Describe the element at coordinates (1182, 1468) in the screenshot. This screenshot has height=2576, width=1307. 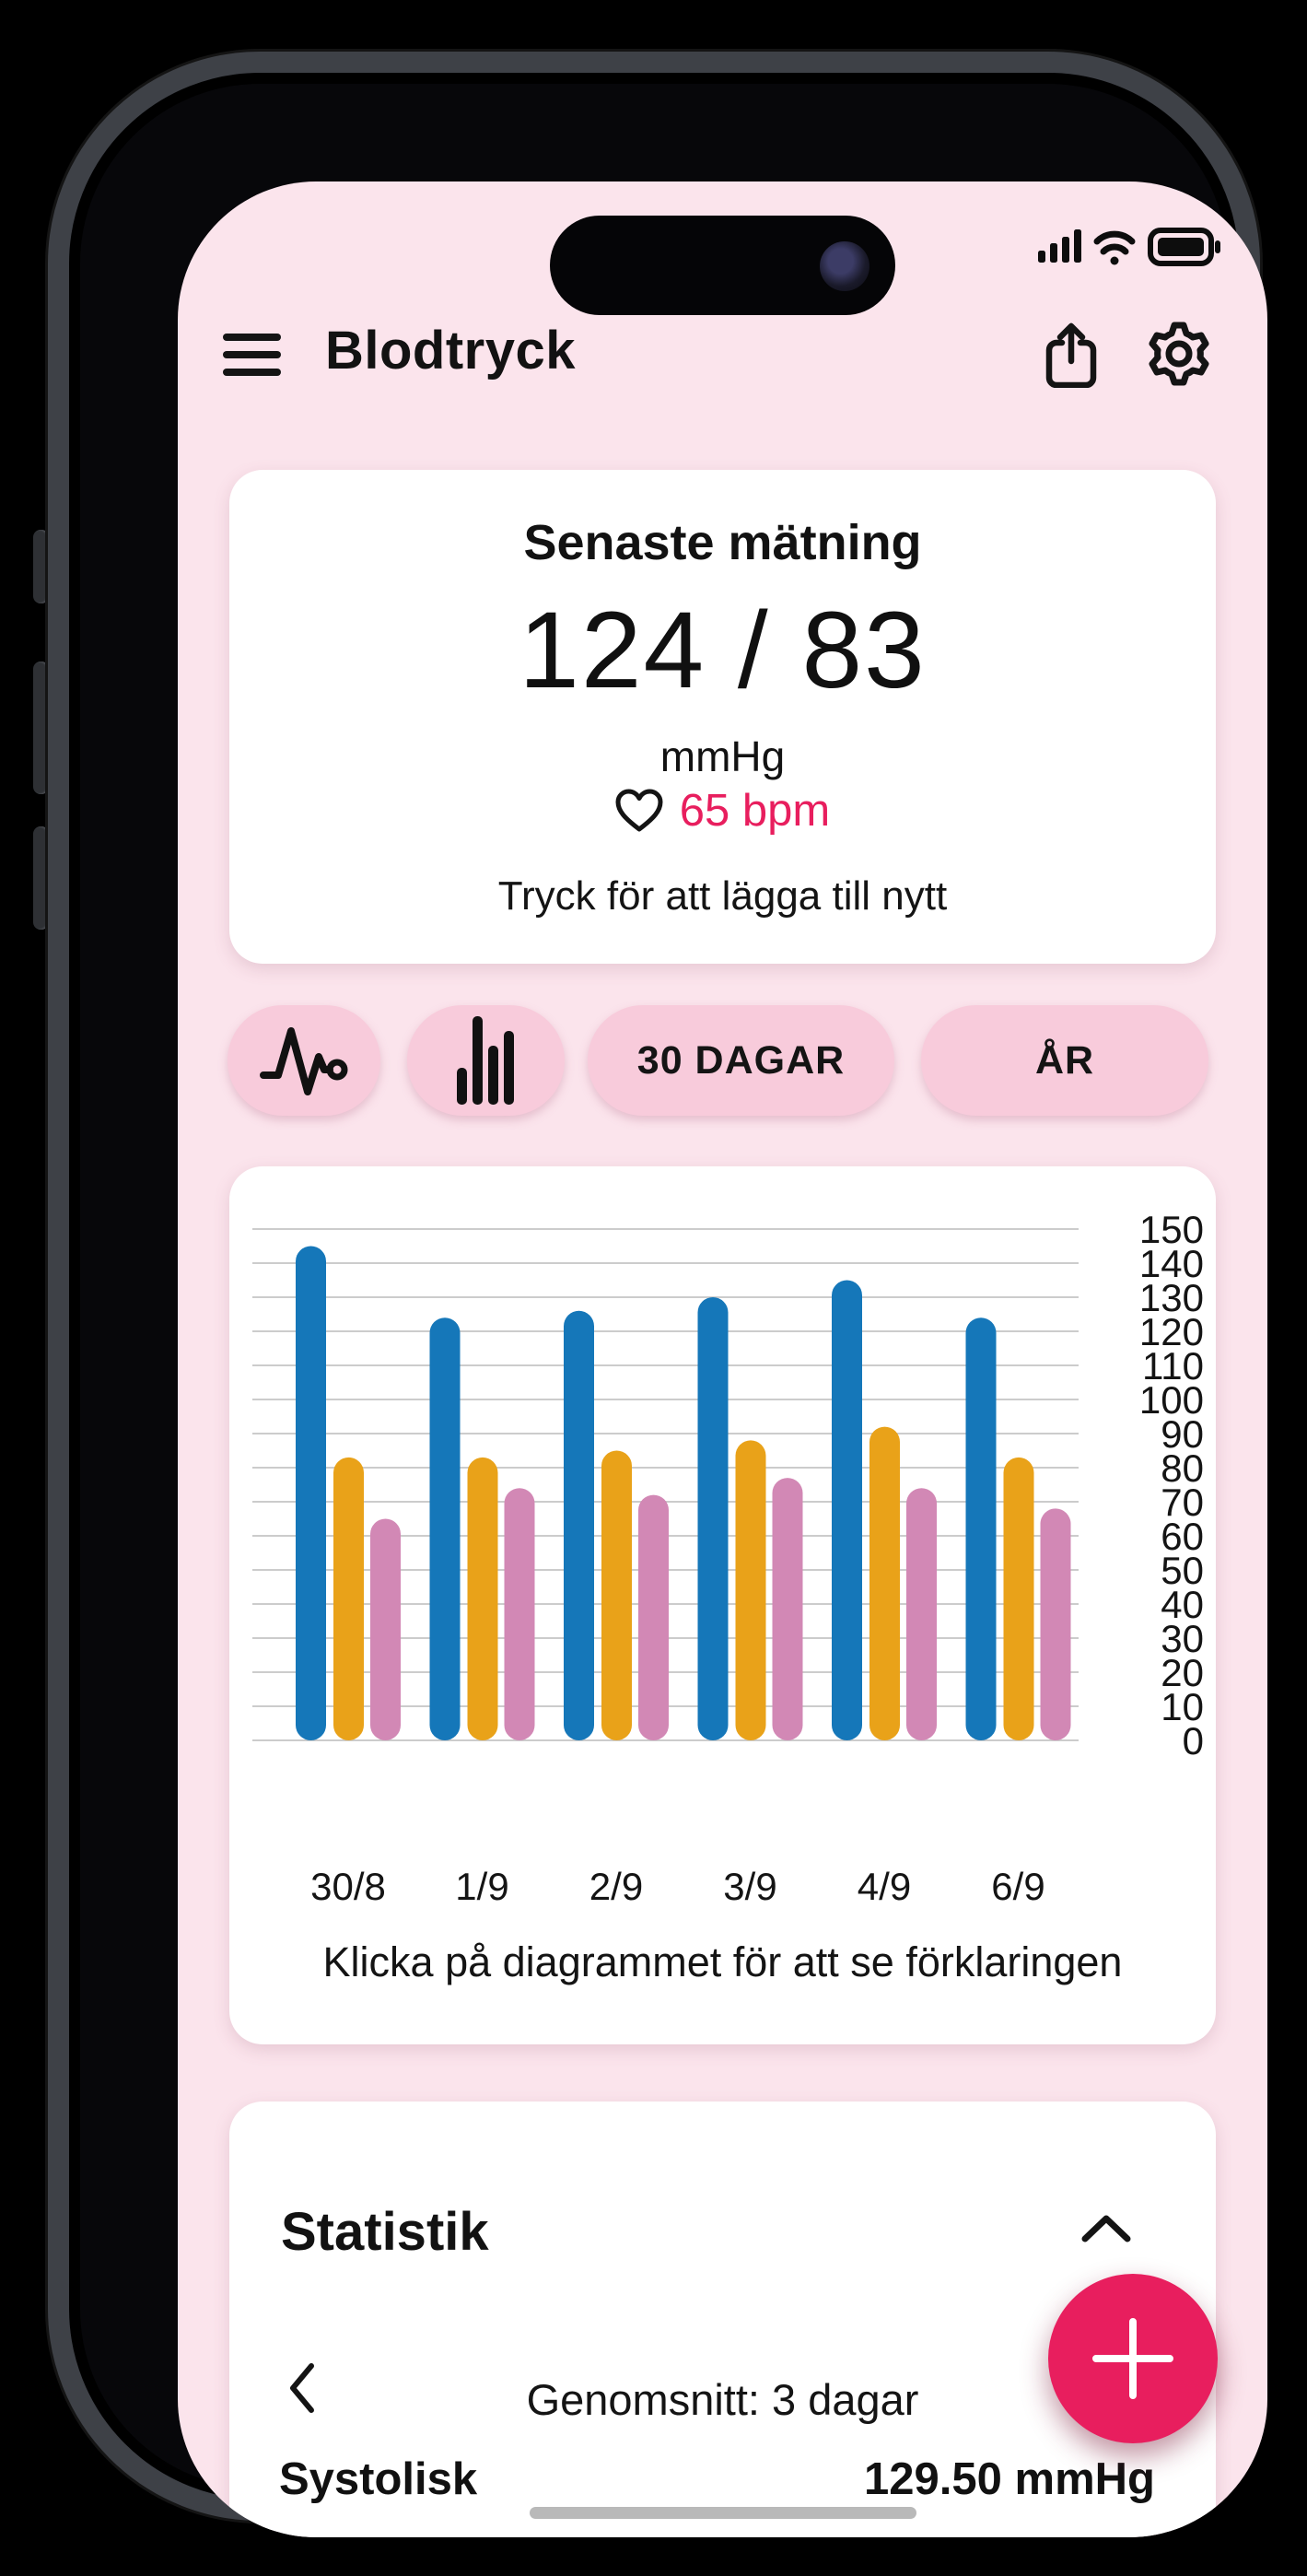
I see `svg-text: 80` at that location.